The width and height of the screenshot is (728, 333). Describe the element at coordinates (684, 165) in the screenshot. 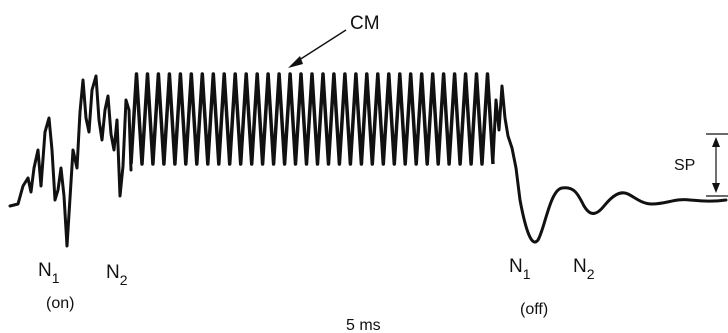

I see `sp-label: SP` at that location.